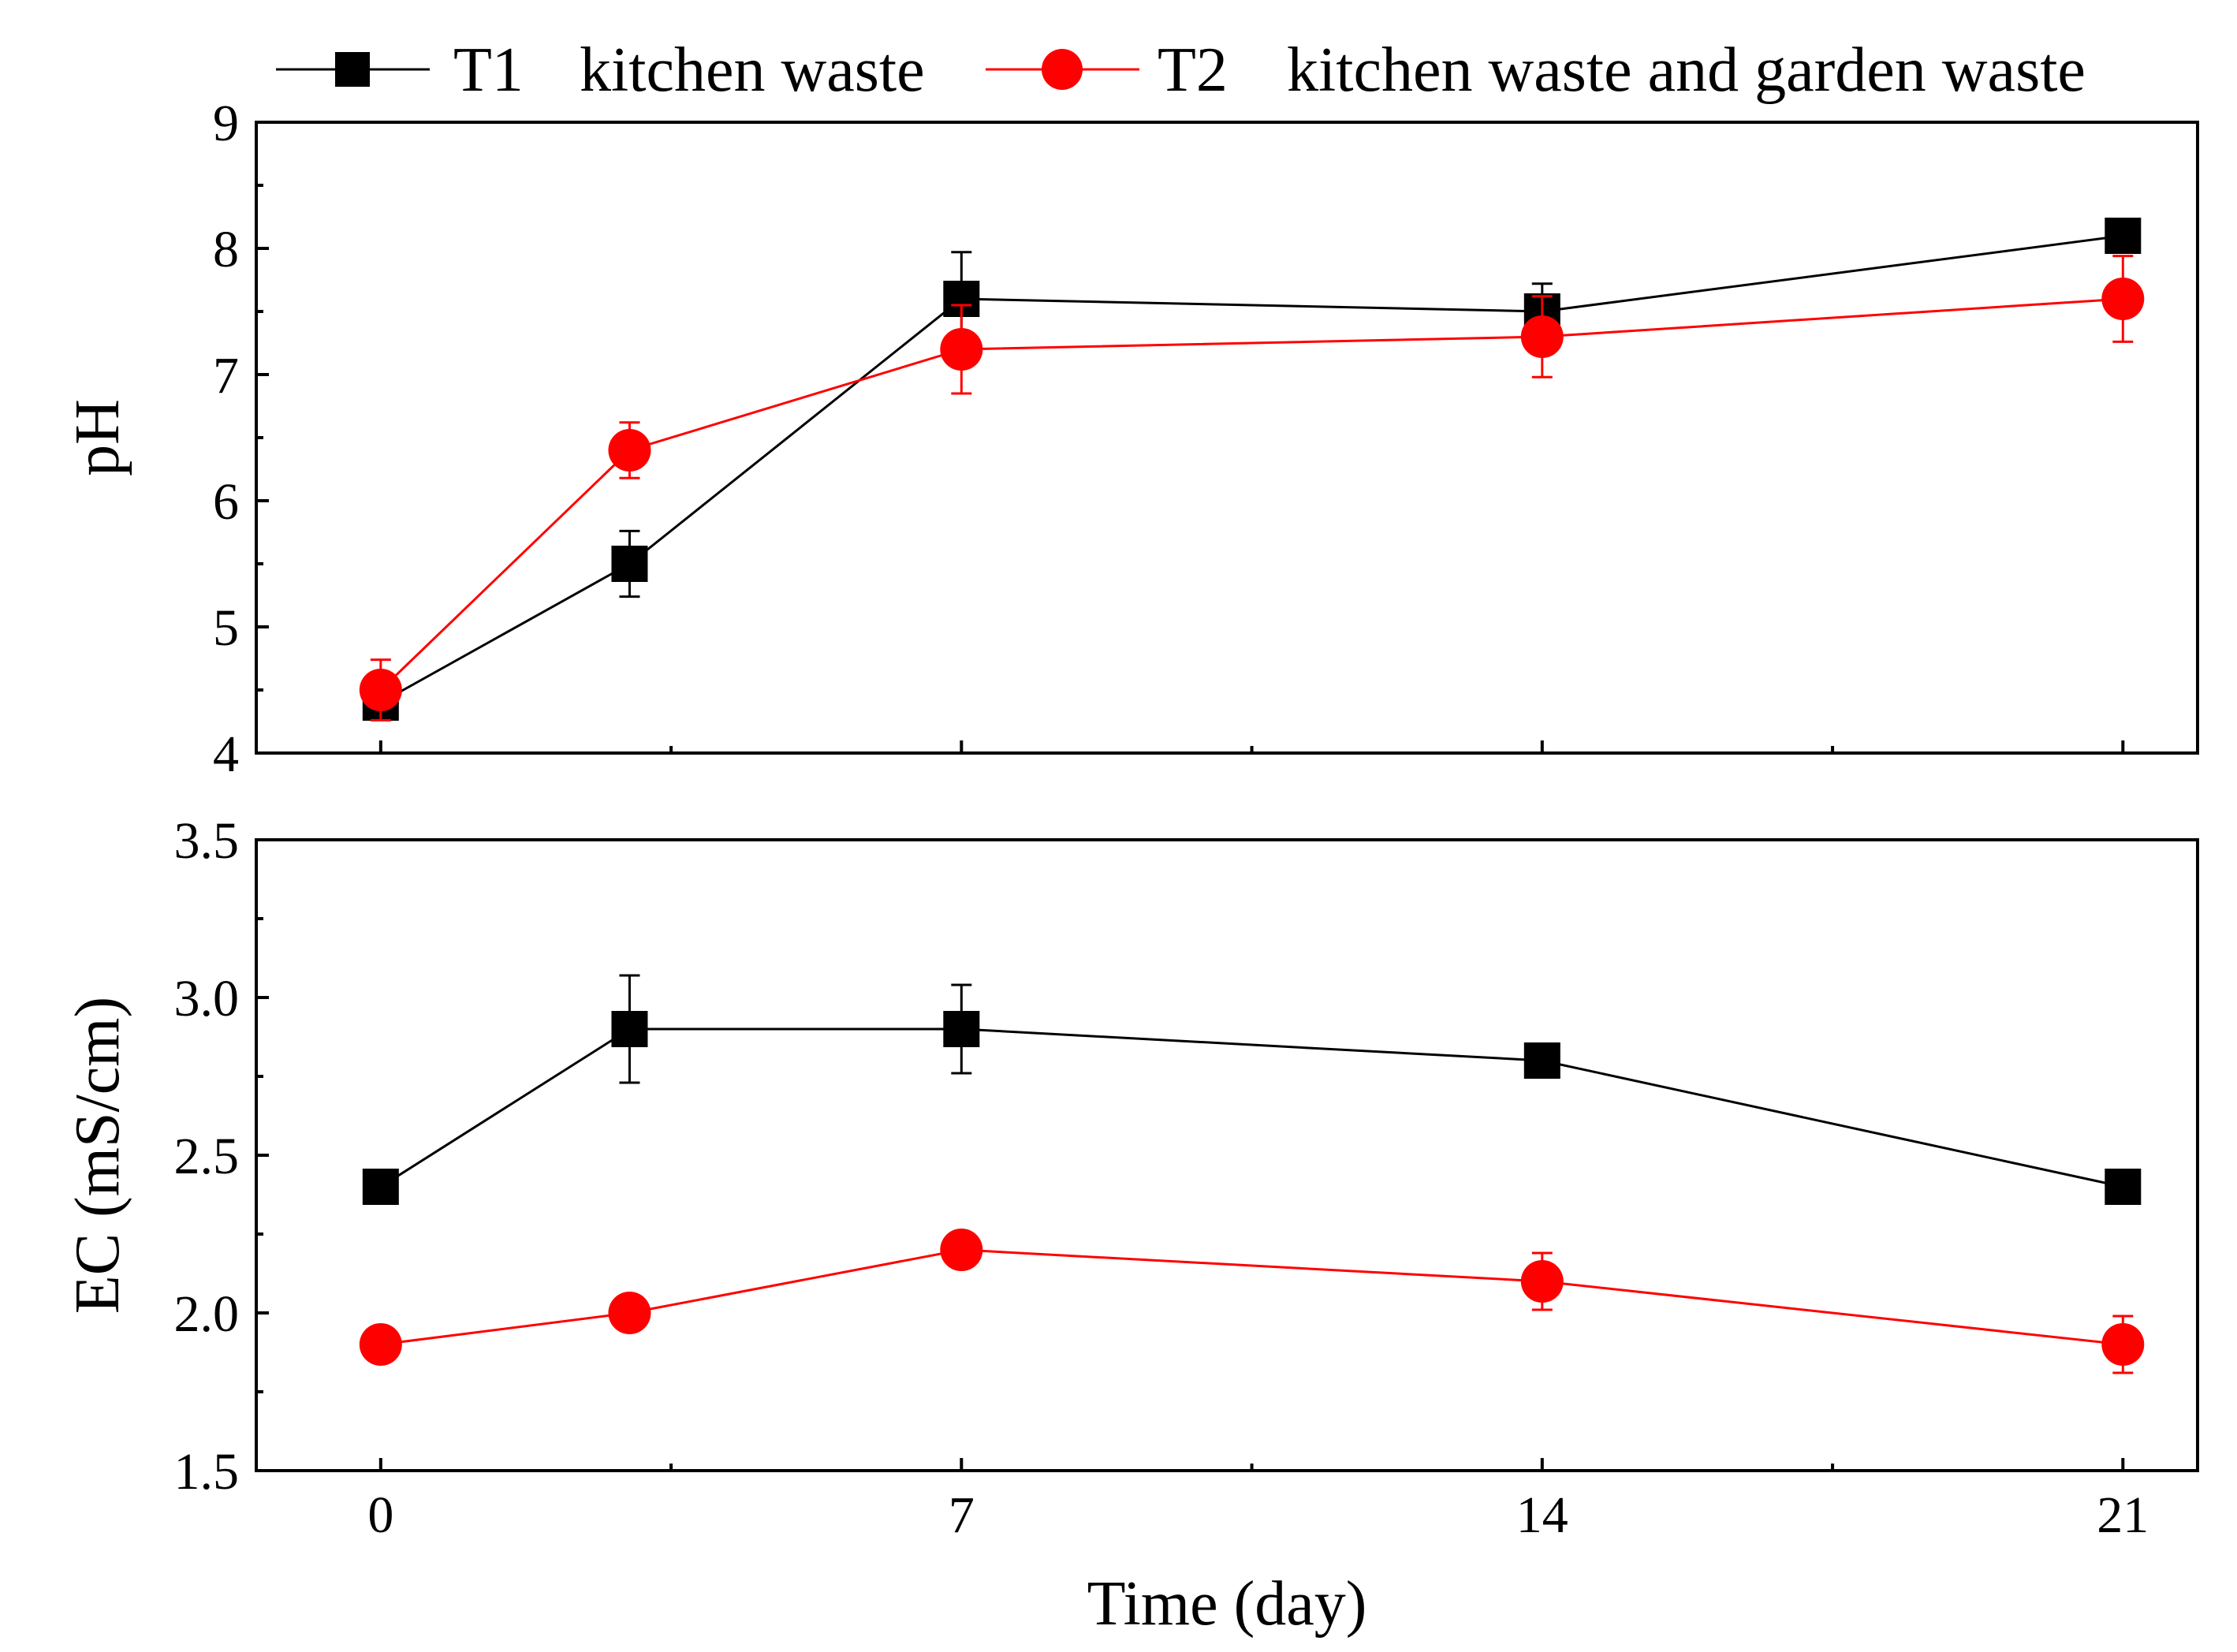  What do you see at coordinates (1227, 1604) in the screenshot?
I see `x-axis-title: Time (day)` at bounding box center [1227, 1604].